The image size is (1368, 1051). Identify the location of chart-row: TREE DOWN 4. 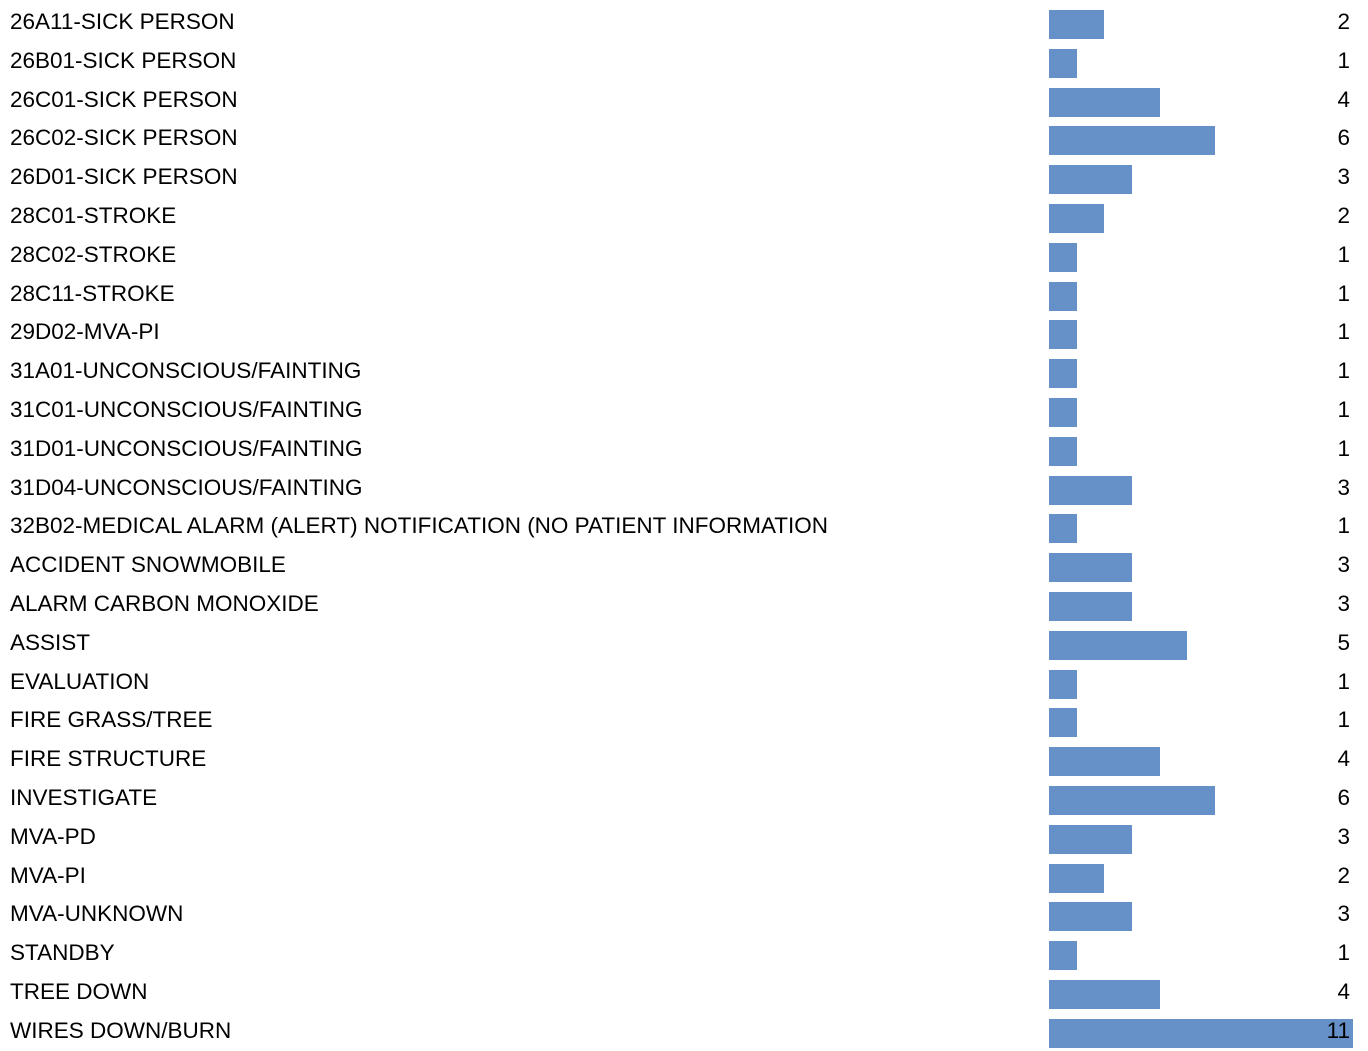
(684, 992).